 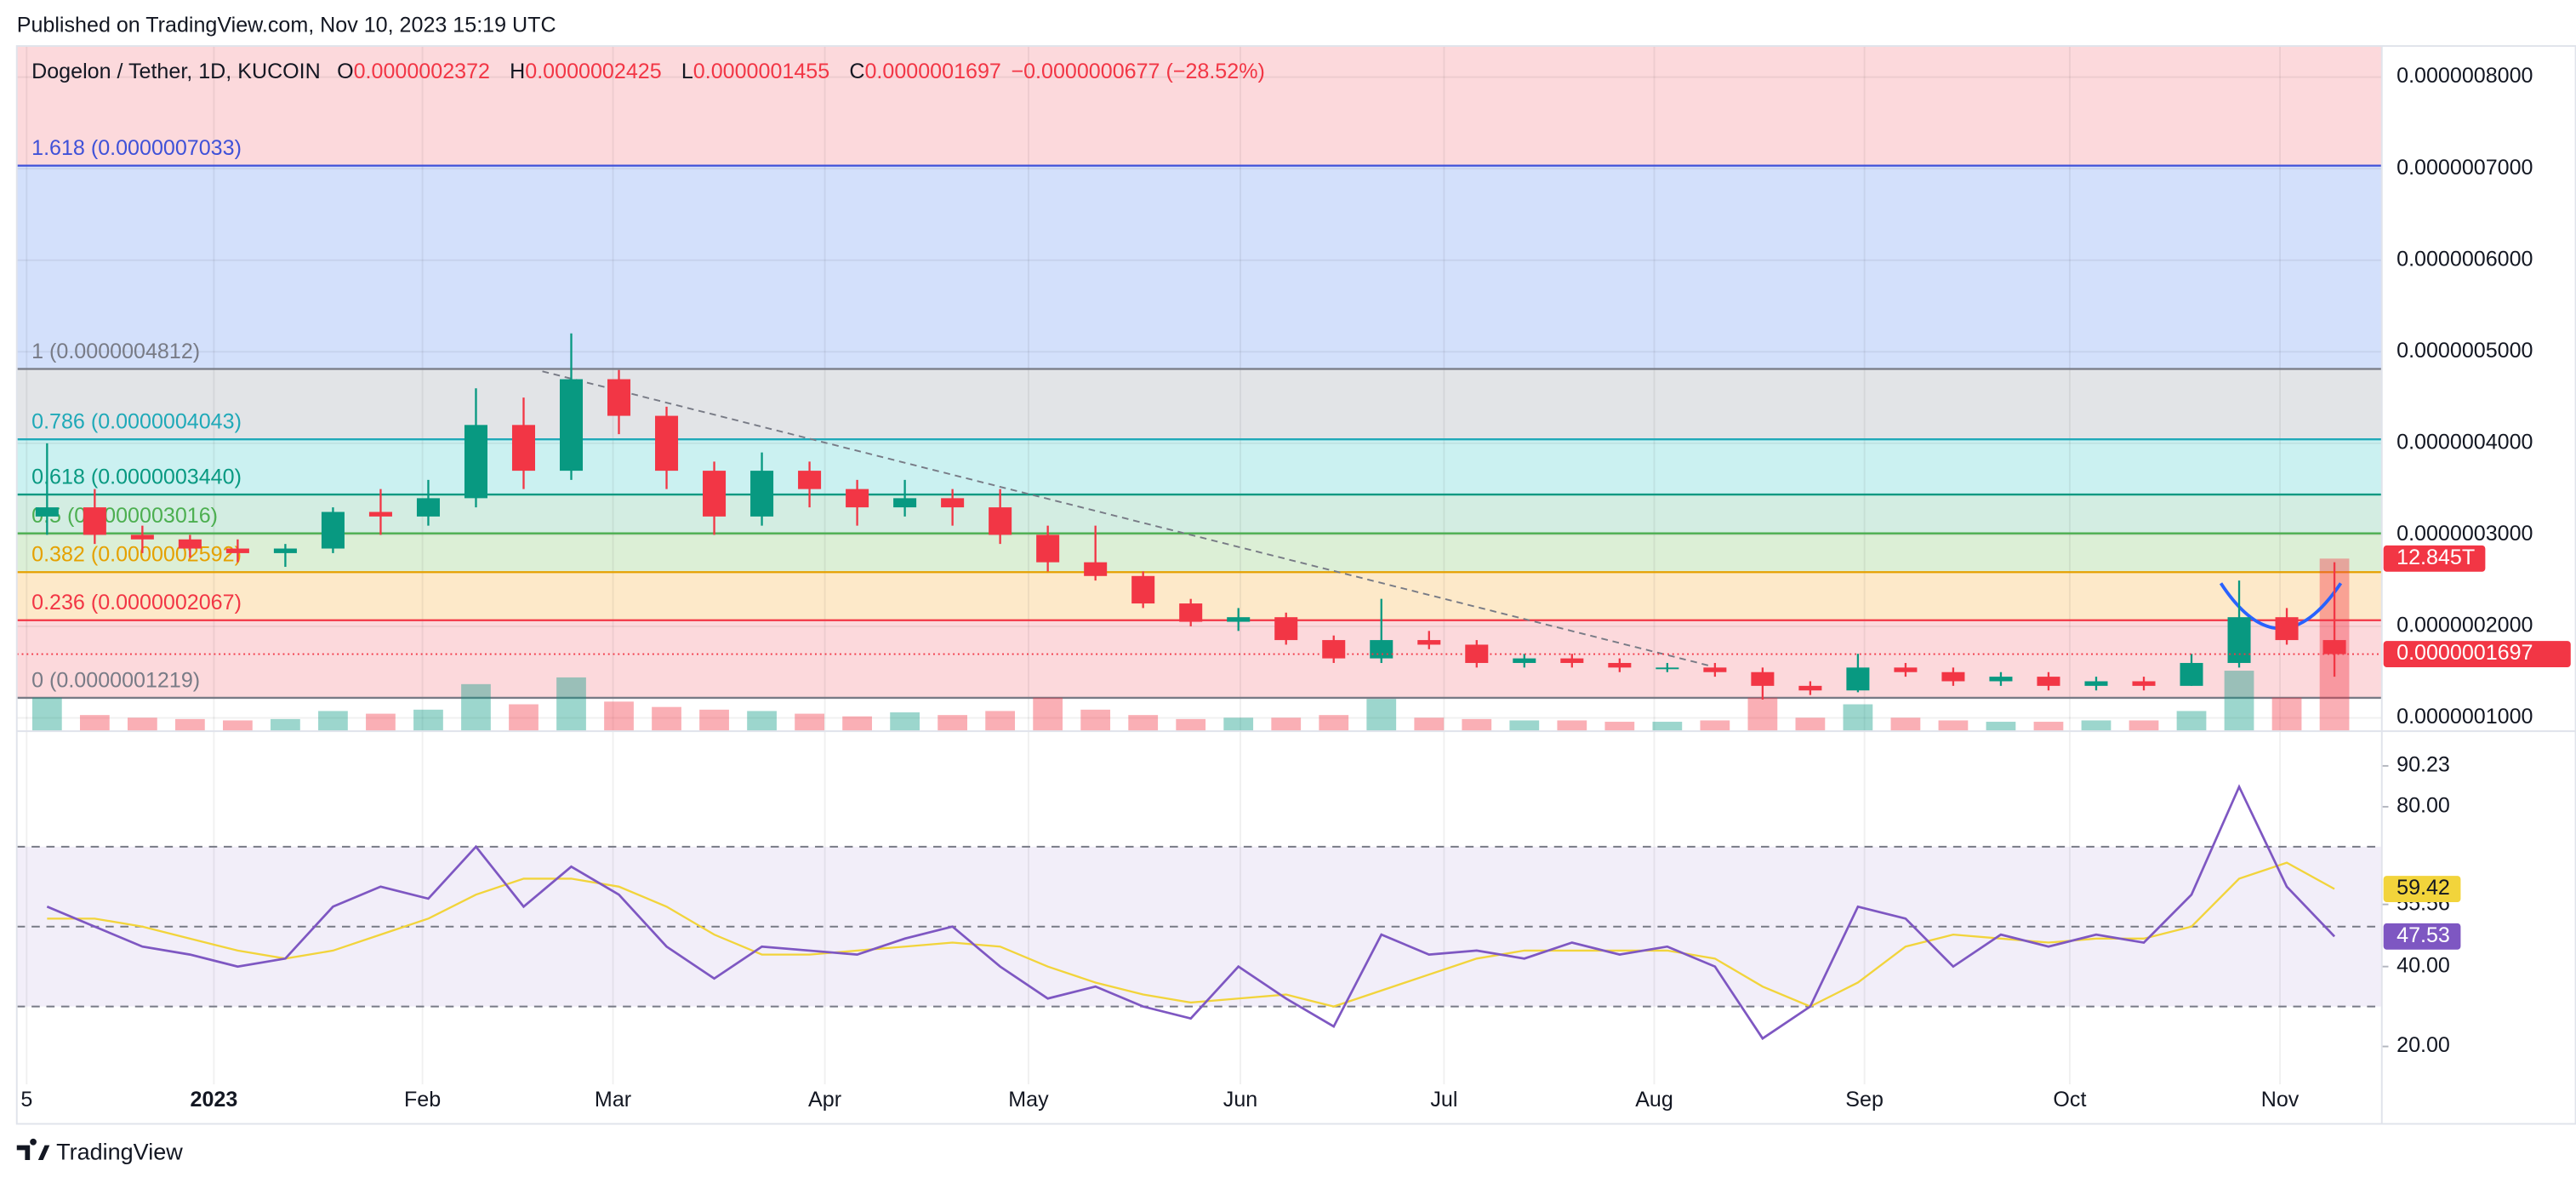 What do you see at coordinates (1138, 71) in the screenshot?
I see `change: −0.0000000677 (−28.52%)` at bounding box center [1138, 71].